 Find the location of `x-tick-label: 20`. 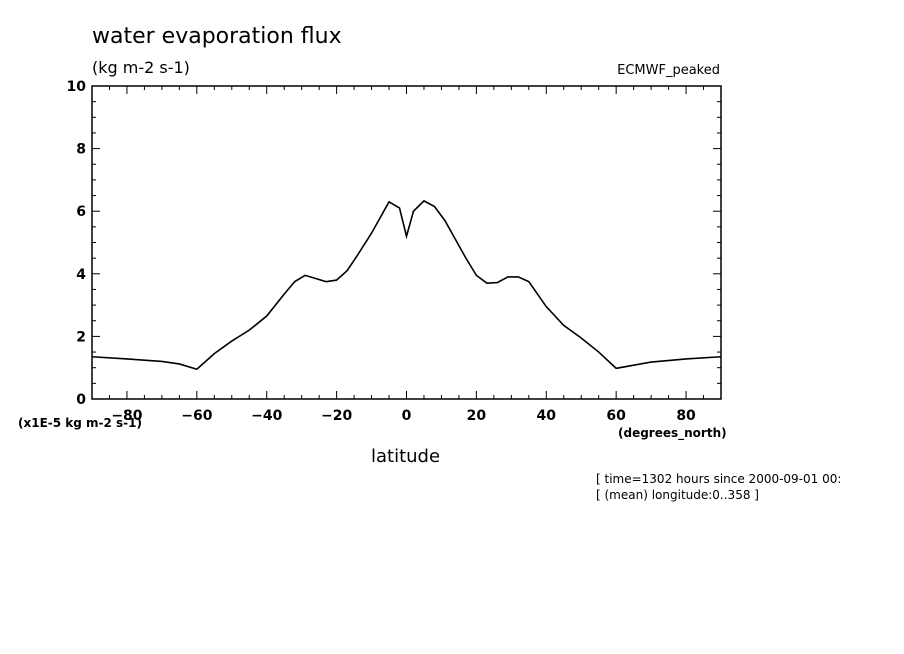

x-tick-label: 20 is located at coordinates (477, 416).